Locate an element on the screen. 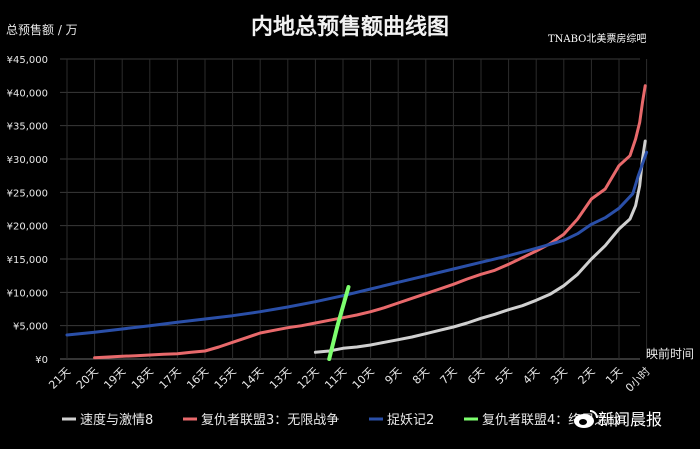 The width and height of the screenshot is (700, 449). x-axis-label: 映前时间 is located at coordinates (670, 353).